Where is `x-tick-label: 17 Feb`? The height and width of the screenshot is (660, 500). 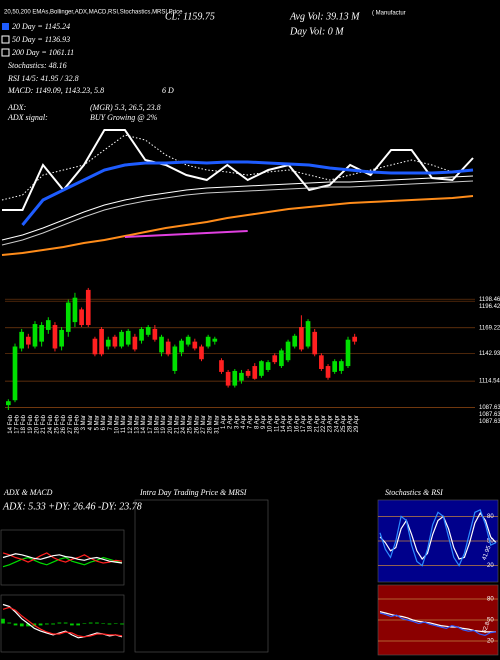 x-tick-label: 17 Feb is located at coordinates (18, 423).